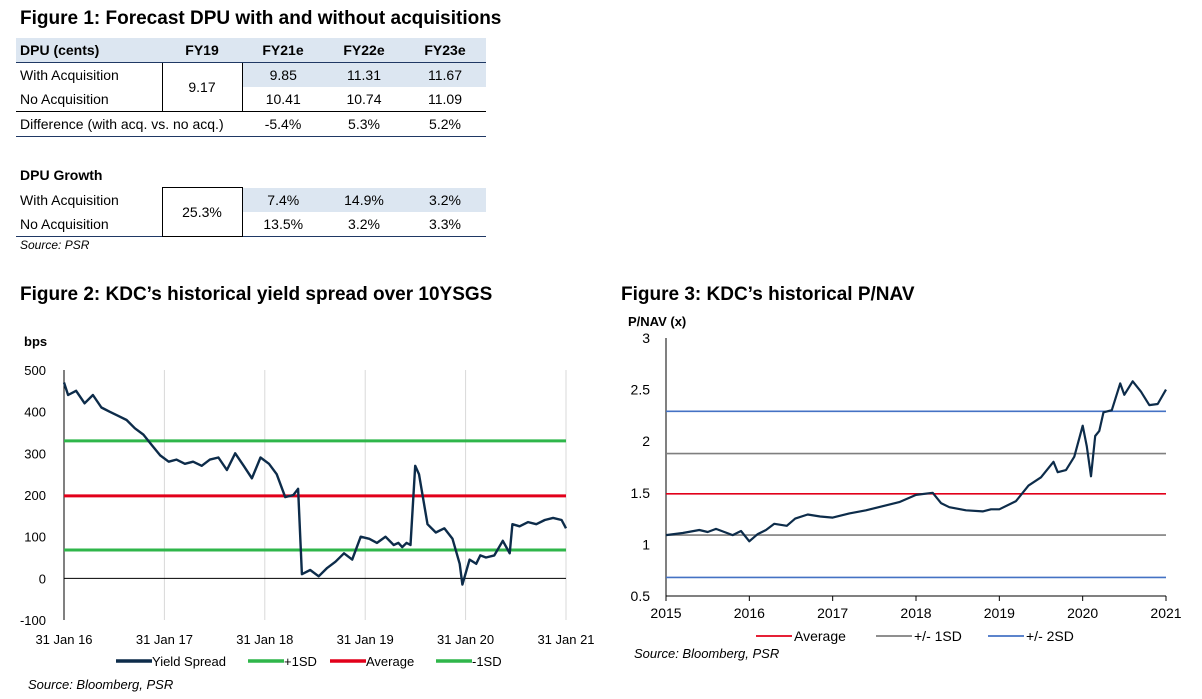 The width and height of the screenshot is (1202, 699). Describe the element at coordinates (445, 99) in the screenshot. I see `table-cell: 11.09` at that location.